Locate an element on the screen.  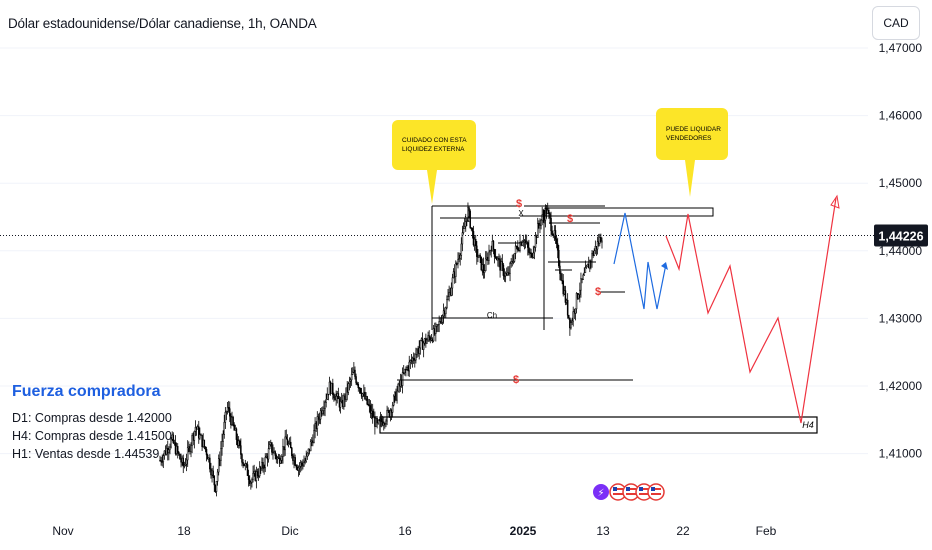
callout-sellers-bubble is located at coordinates (692, 134).